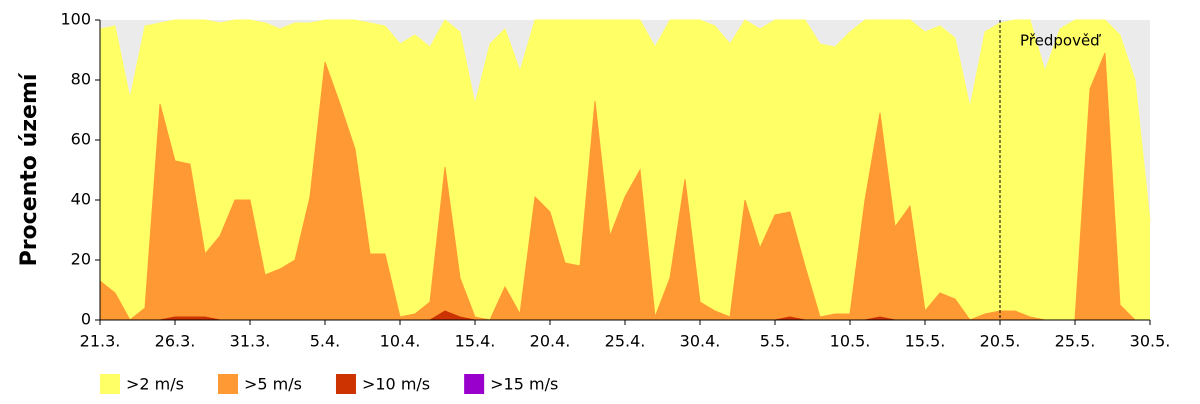  I want to click on y-tick-label: 80, so click(81, 79).